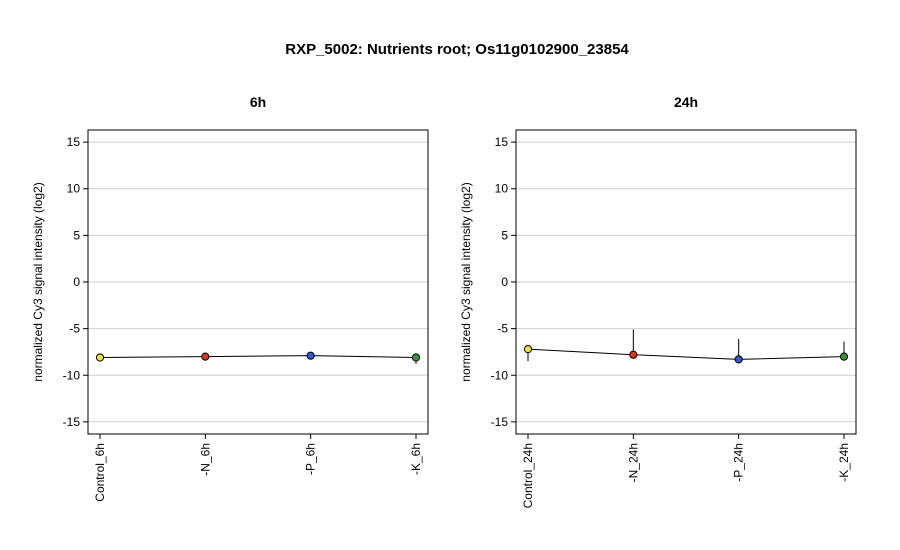  Describe the element at coordinates (258, 102) in the screenshot. I see `panel-title: 6h` at that location.